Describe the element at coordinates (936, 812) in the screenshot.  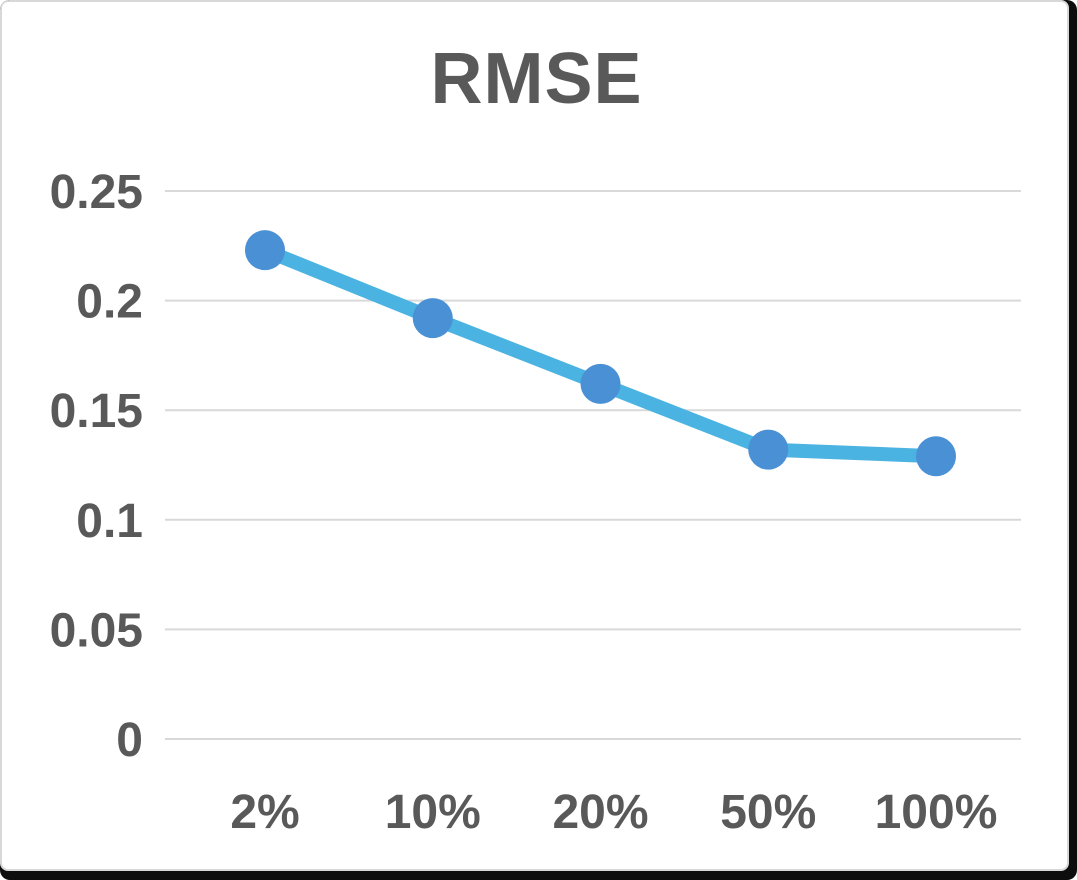
I see `x-axis-tick-label: 100%` at that location.